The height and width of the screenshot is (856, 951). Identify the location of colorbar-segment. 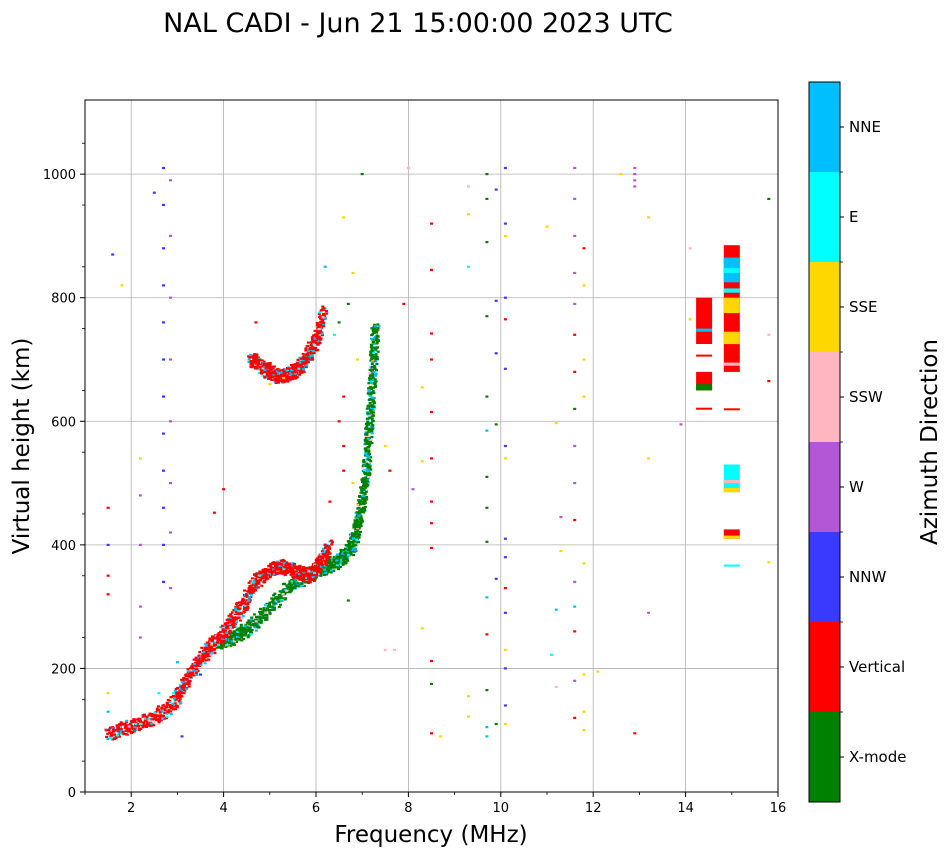
(824, 307).